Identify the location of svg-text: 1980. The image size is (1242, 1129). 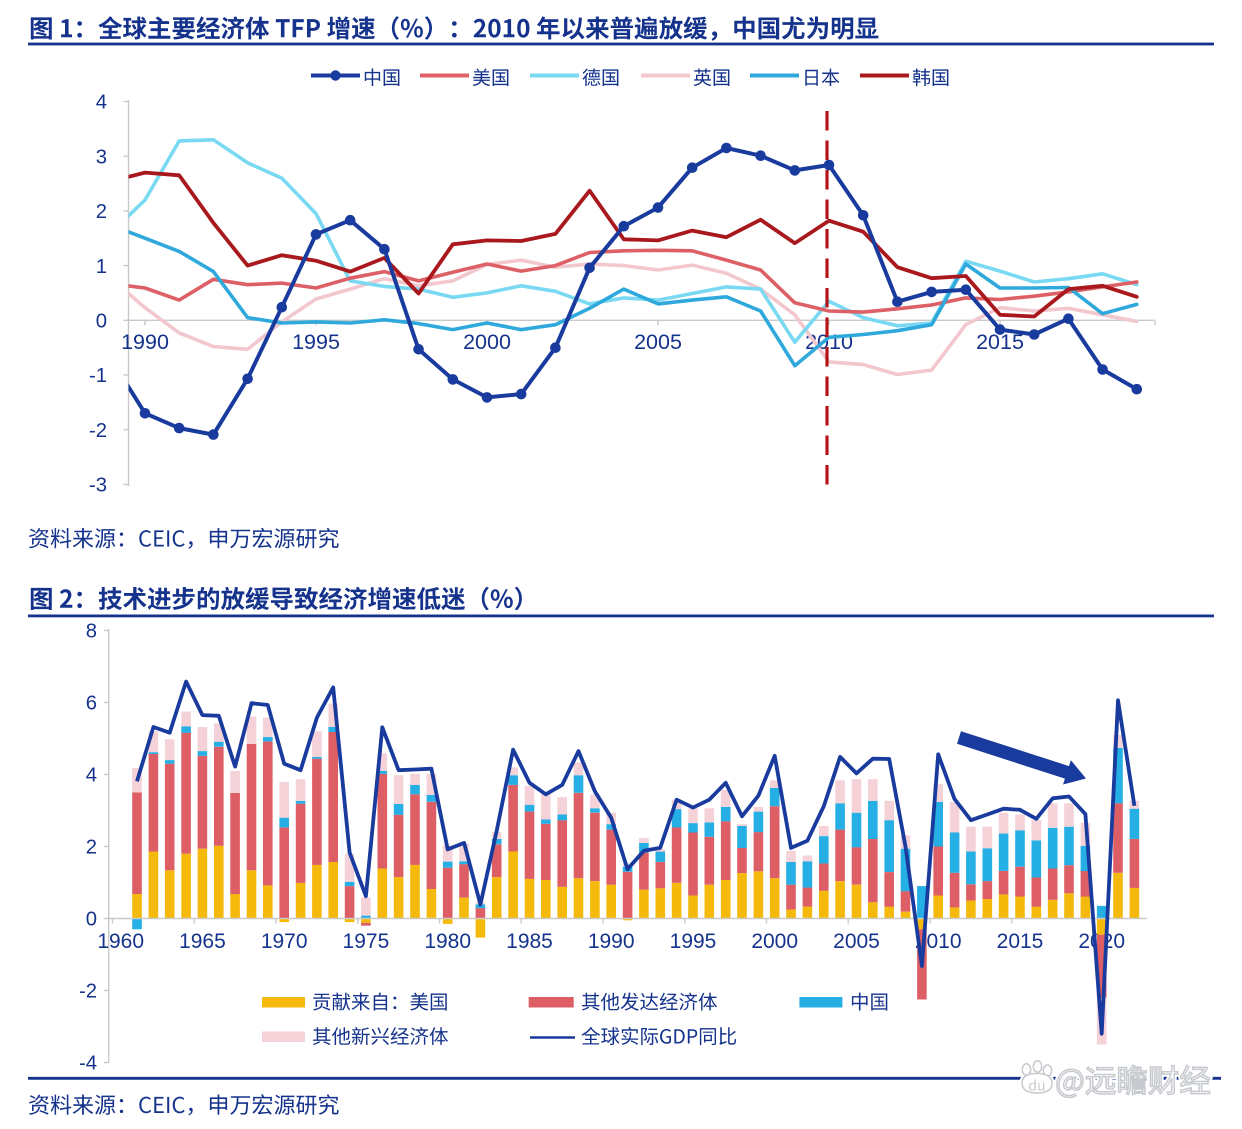
(447, 941).